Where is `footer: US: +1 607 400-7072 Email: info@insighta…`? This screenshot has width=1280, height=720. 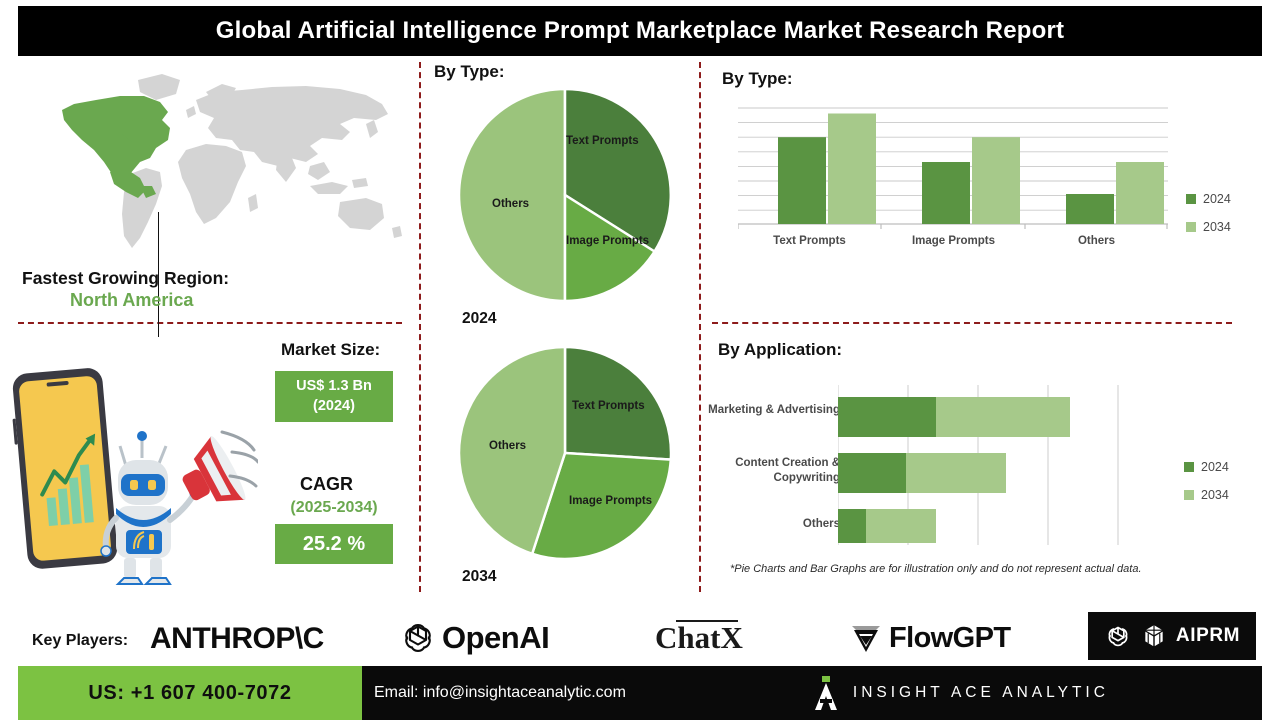 footer: US: +1 607 400-7072 Email: info@insighta… is located at coordinates (640, 693).